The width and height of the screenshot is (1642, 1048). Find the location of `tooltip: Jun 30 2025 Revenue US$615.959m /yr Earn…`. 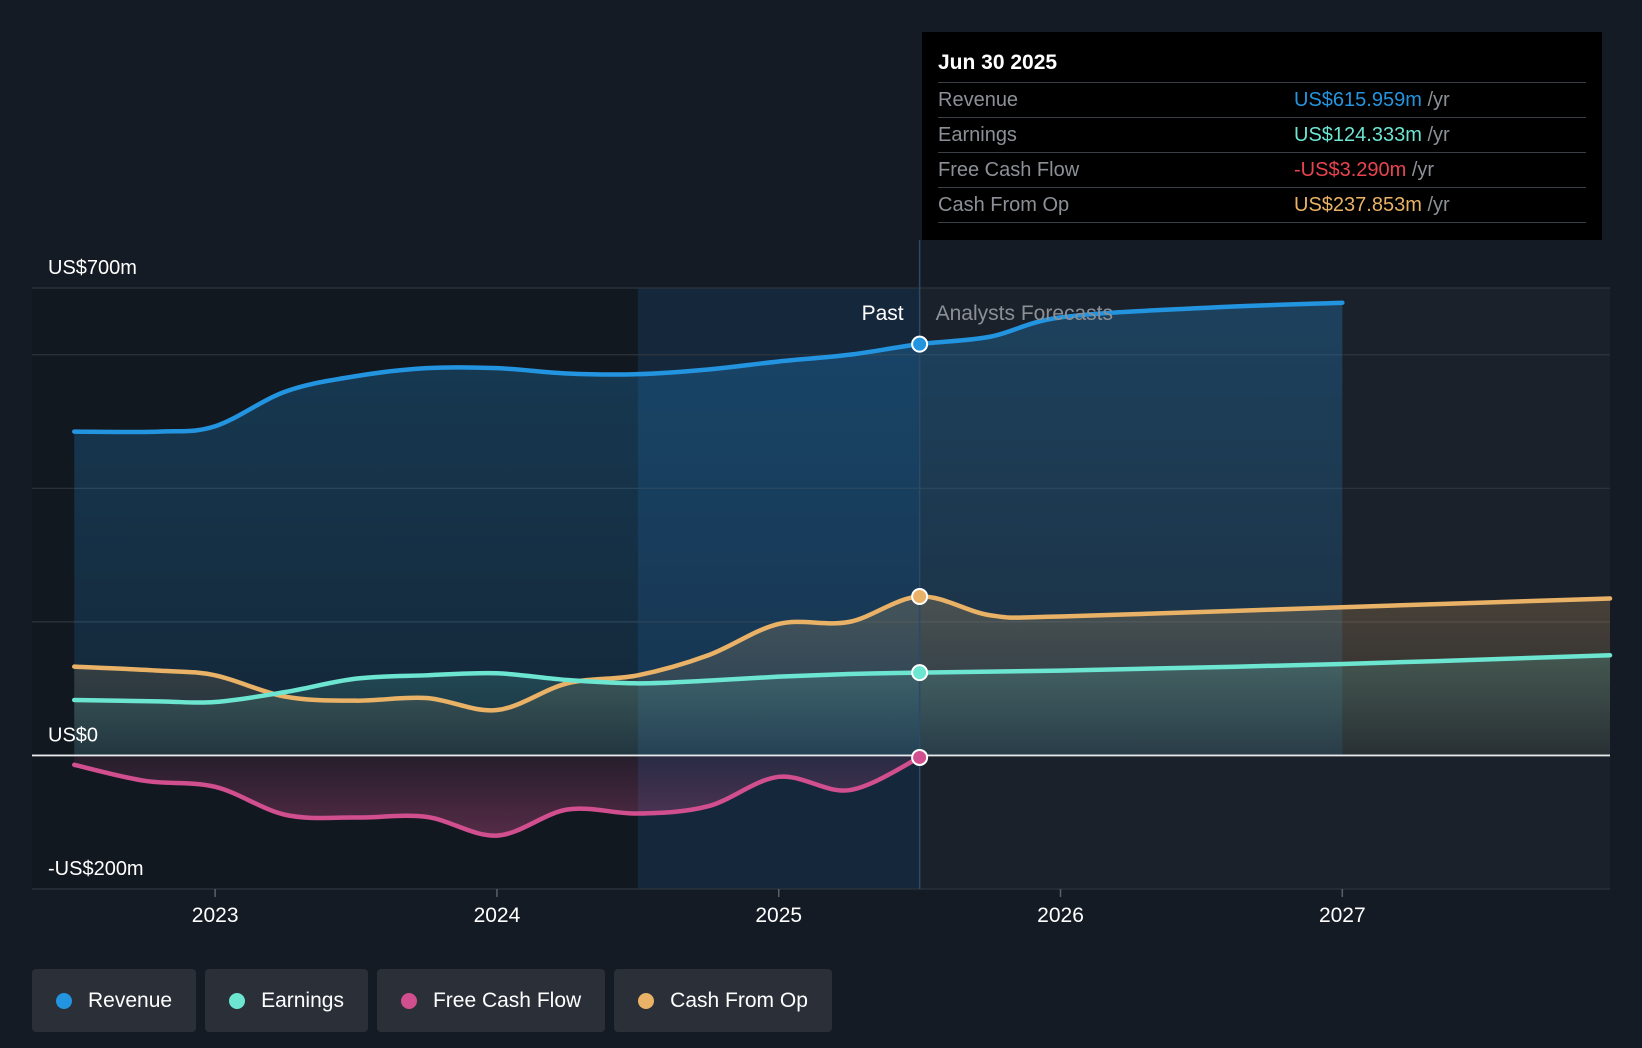

tooltip: Jun 30 2025 Revenue US$615.959m /yr Earn… is located at coordinates (1262, 136).